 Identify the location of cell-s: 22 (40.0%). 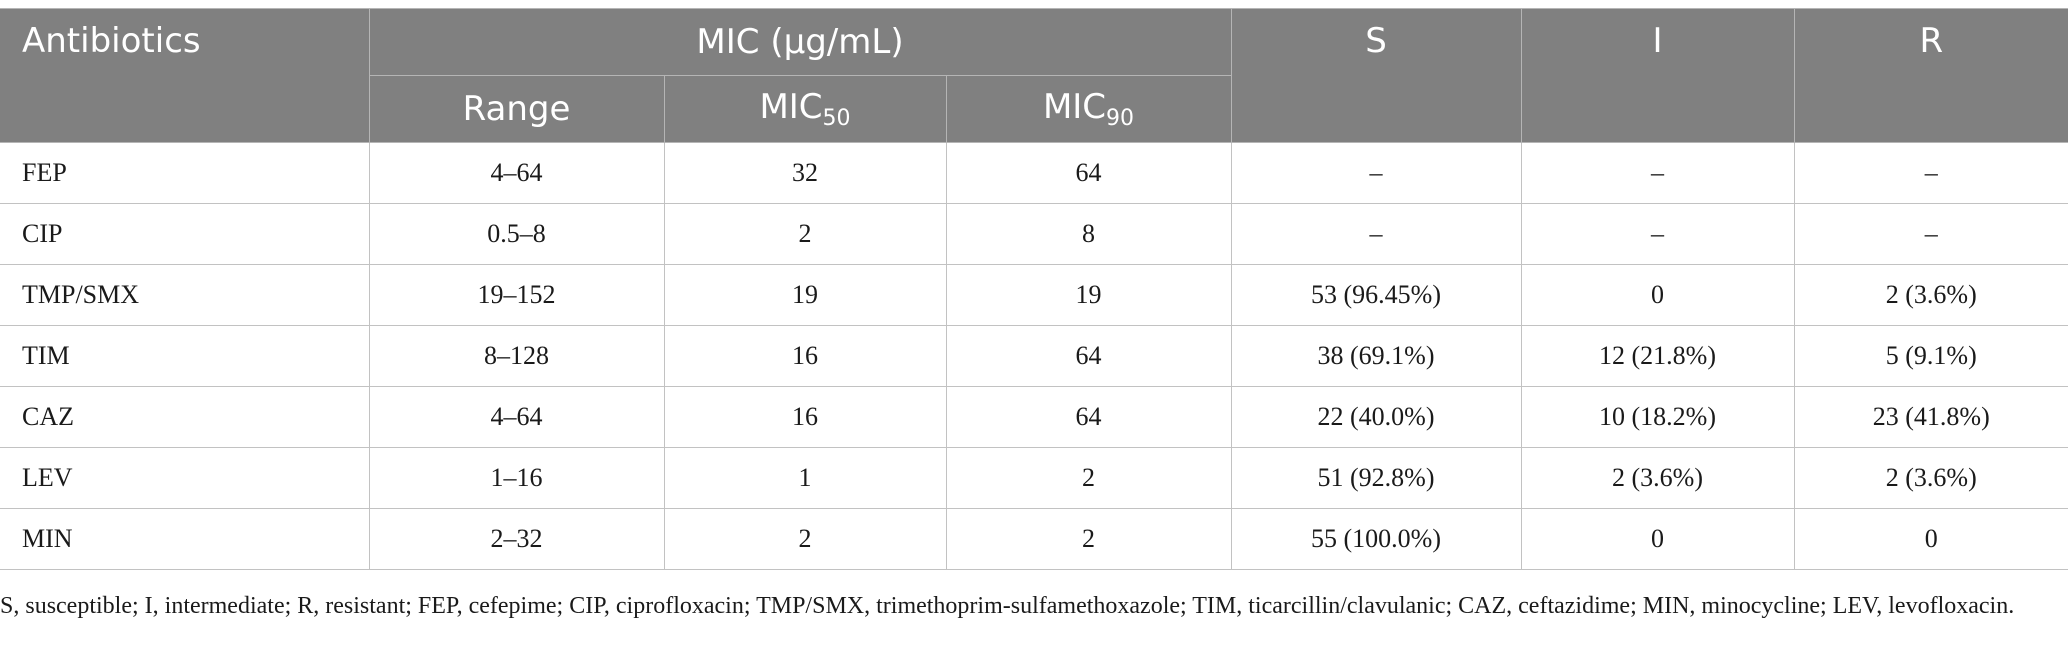
(1376, 417).